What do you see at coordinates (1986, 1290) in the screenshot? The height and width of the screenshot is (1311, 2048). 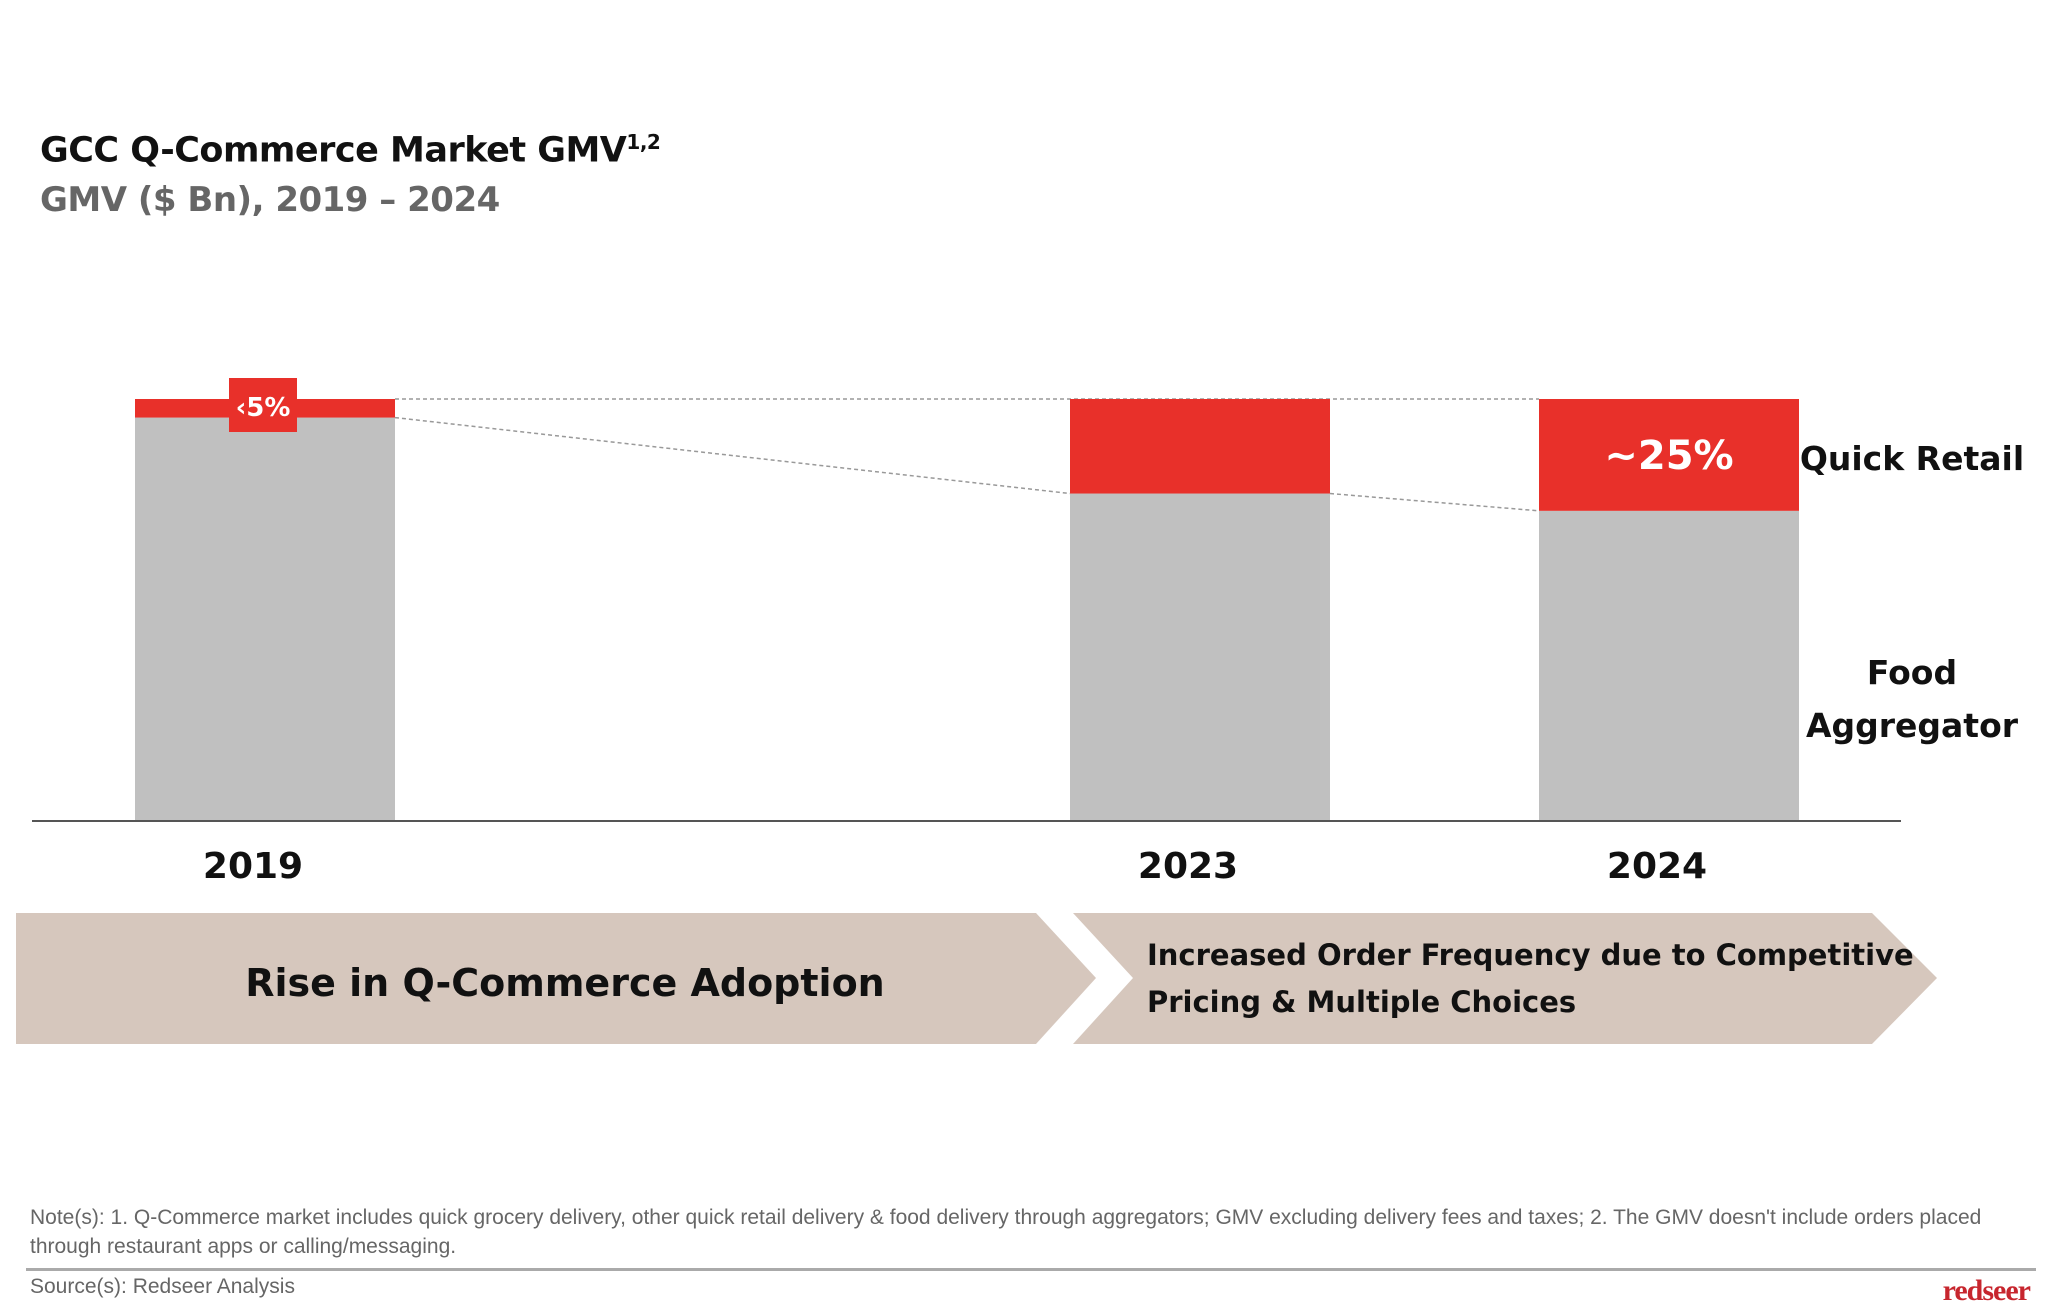 I see `redseer-logo: redseer` at bounding box center [1986, 1290].